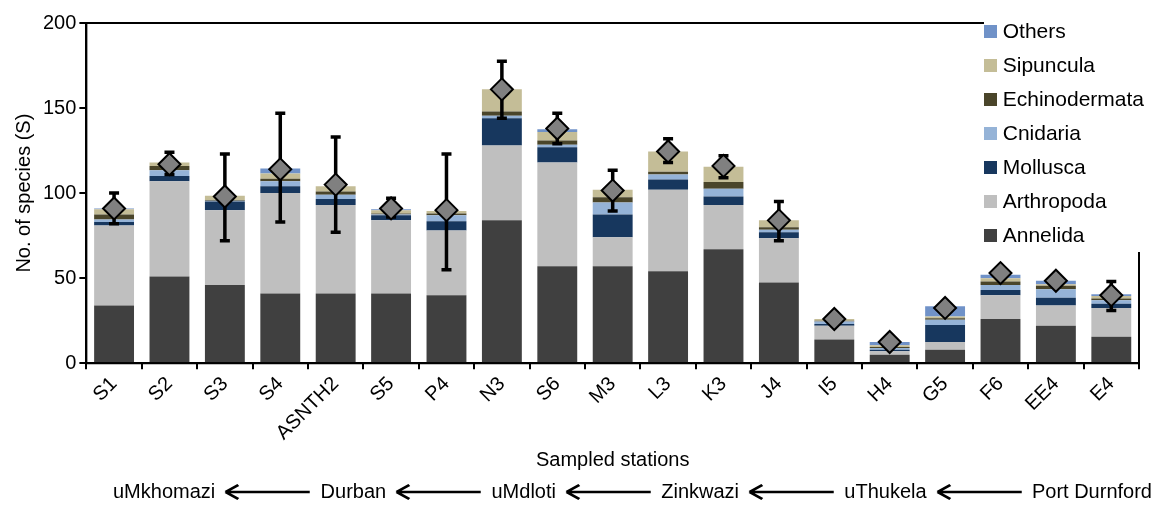 The image size is (1160, 524). Describe the element at coordinates (602, 389) in the screenshot. I see `x-tick-label: M3` at that location.